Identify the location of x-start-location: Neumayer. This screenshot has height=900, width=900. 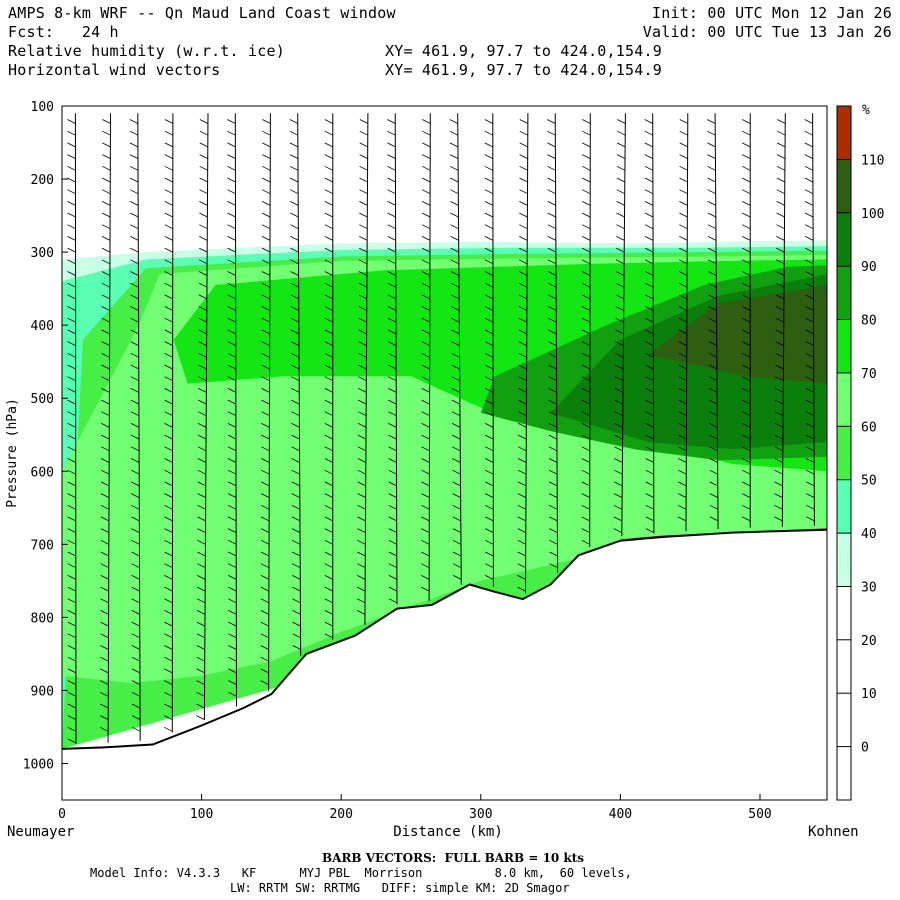
(40, 832).